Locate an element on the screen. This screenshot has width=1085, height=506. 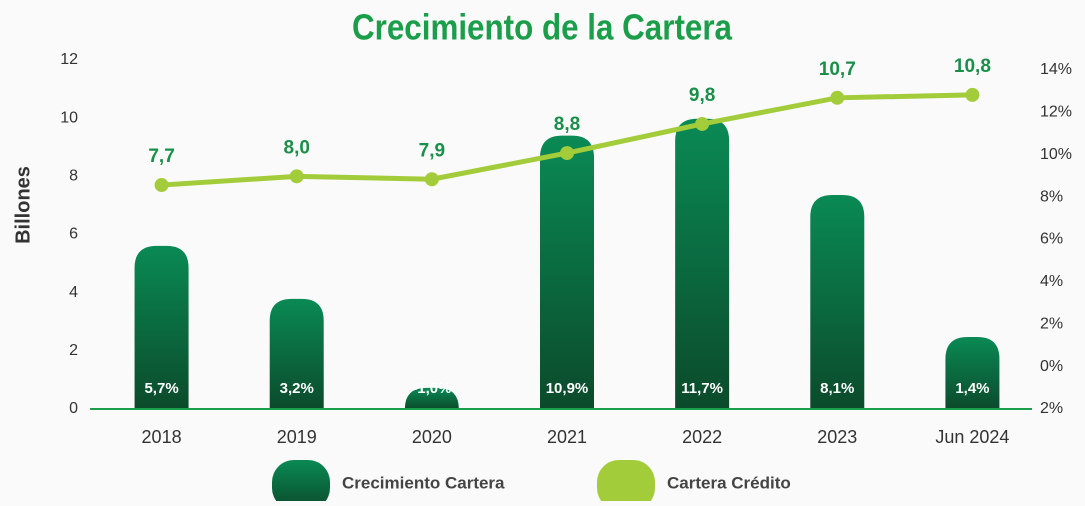
bar-value-label: 3,2% is located at coordinates (297, 388).